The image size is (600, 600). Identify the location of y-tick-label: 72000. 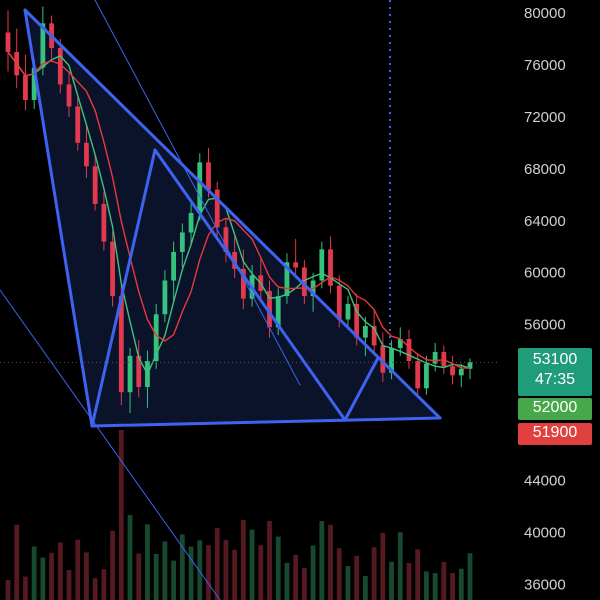
(545, 117).